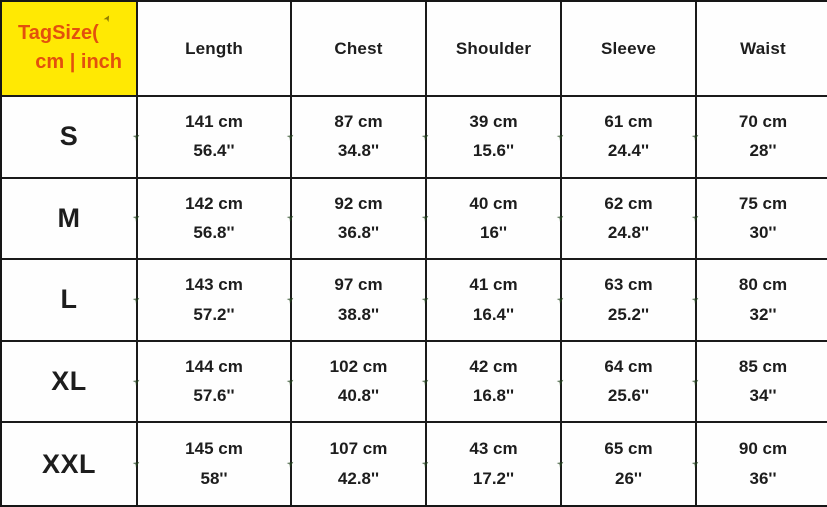  Describe the element at coordinates (628, 449) in the screenshot. I see `value-cm: 65 cm` at that location.